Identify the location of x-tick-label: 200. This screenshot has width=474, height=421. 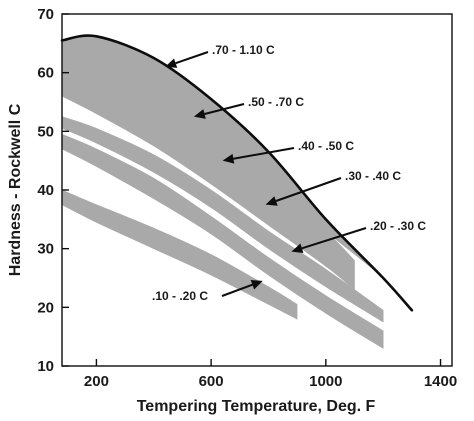
(96, 381).